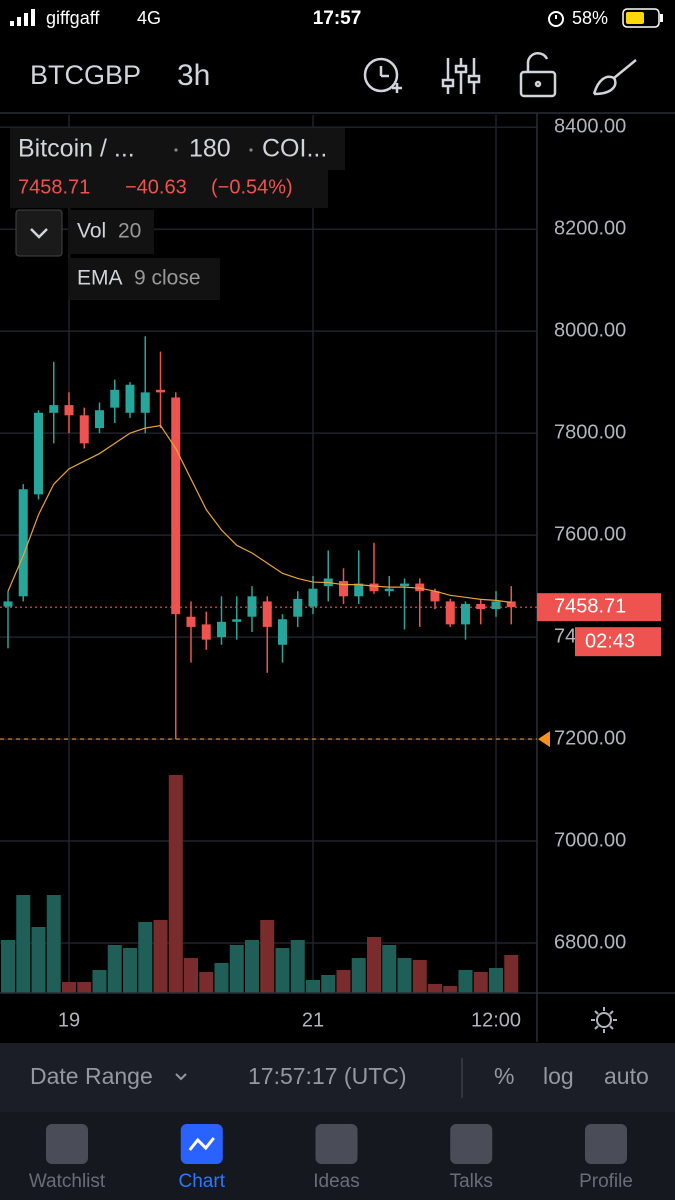 The height and width of the screenshot is (1200, 675). What do you see at coordinates (91, 1076) in the screenshot?
I see `date-range-button: Date Range` at bounding box center [91, 1076].